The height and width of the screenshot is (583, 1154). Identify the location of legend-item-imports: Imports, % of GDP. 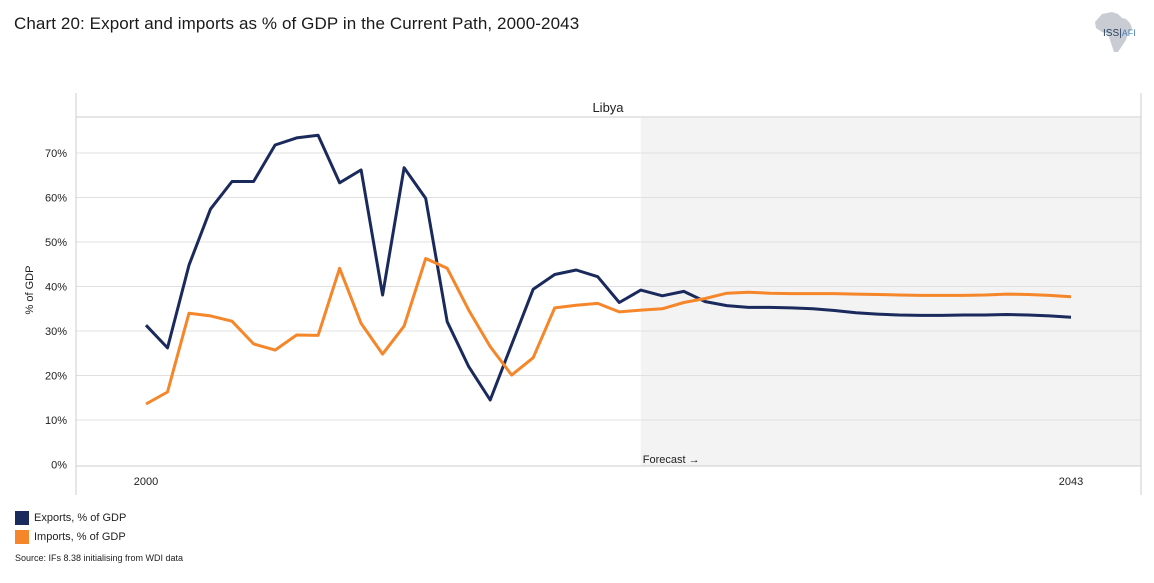
(70, 536).